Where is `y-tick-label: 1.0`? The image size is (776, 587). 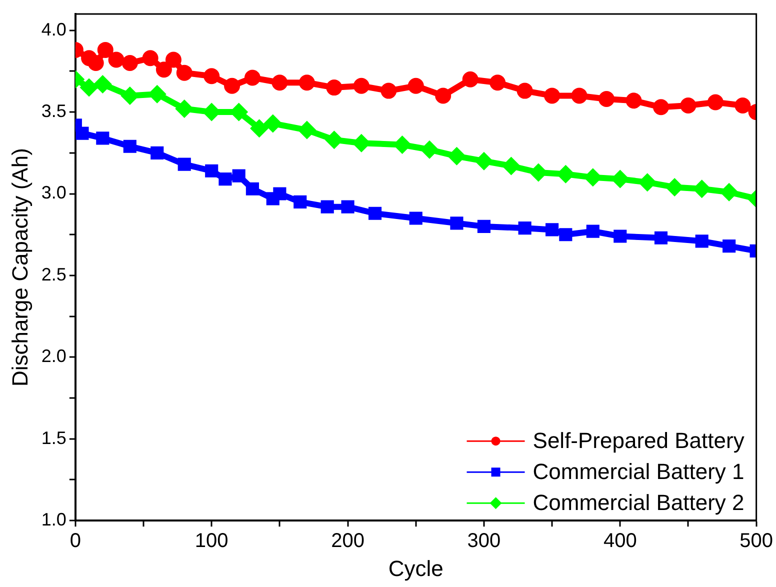 y-tick-label: 1.0 is located at coordinates (53, 520).